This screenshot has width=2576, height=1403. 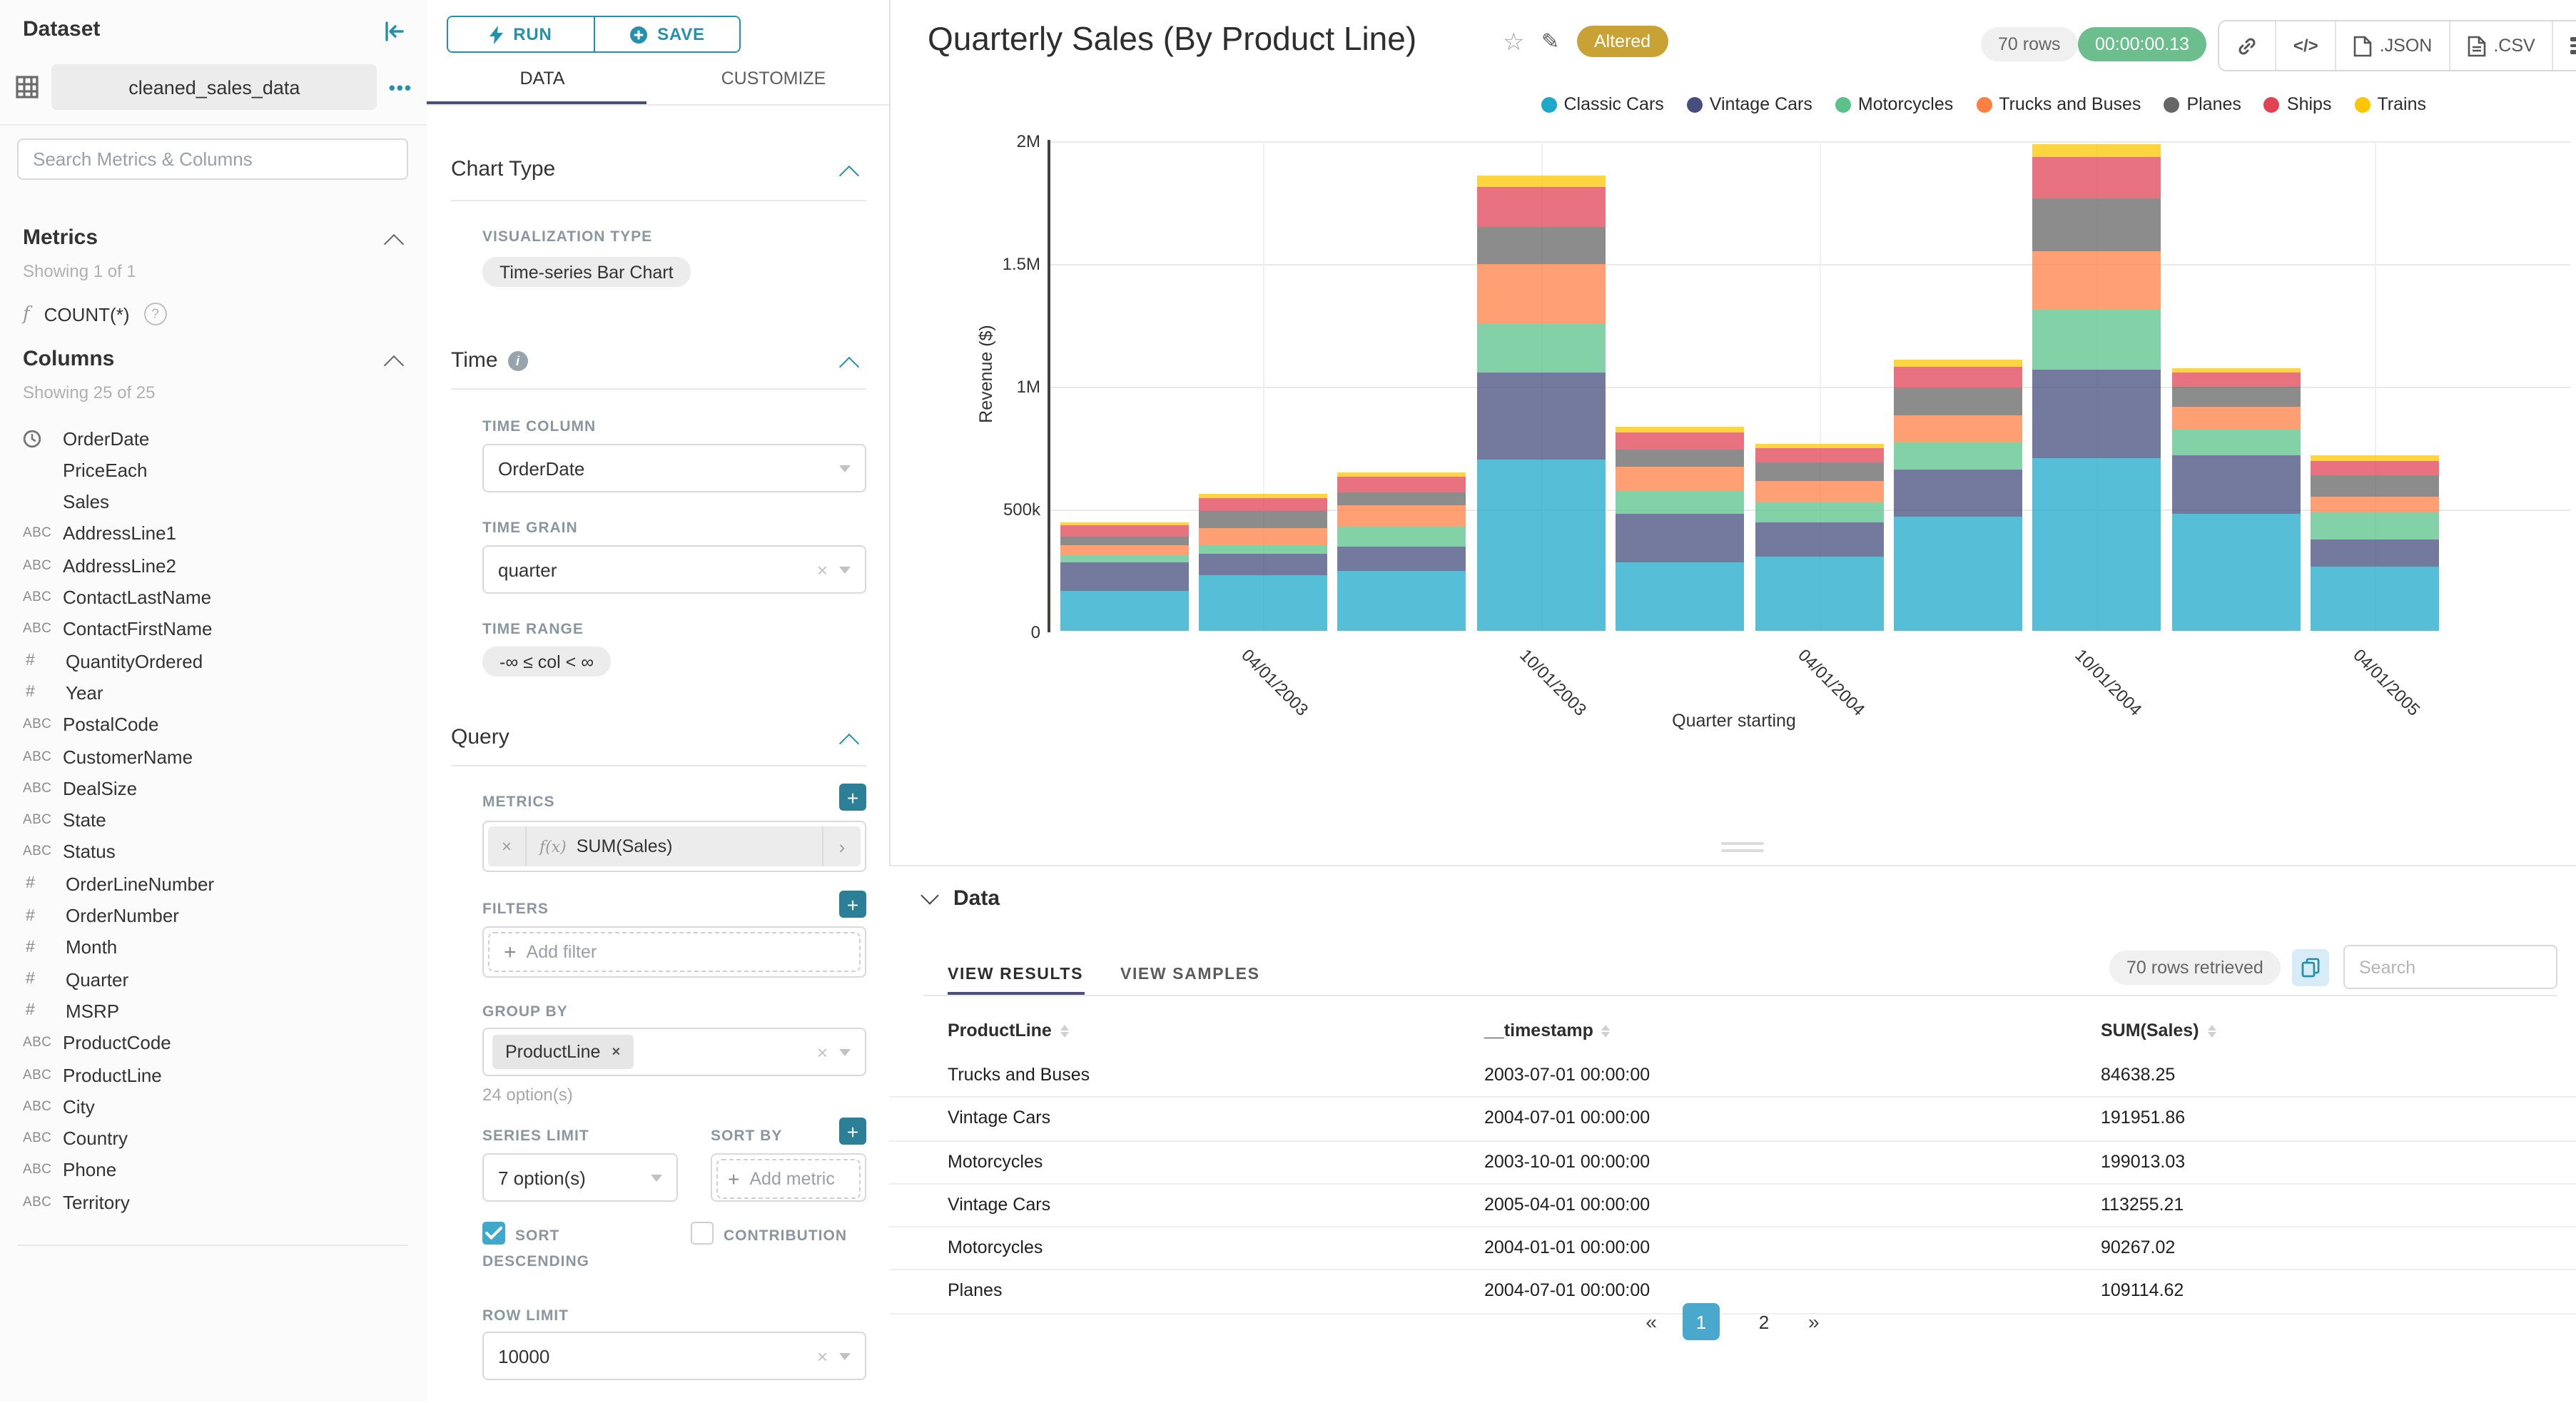 I want to click on run-button: RUN, so click(x=520, y=34).